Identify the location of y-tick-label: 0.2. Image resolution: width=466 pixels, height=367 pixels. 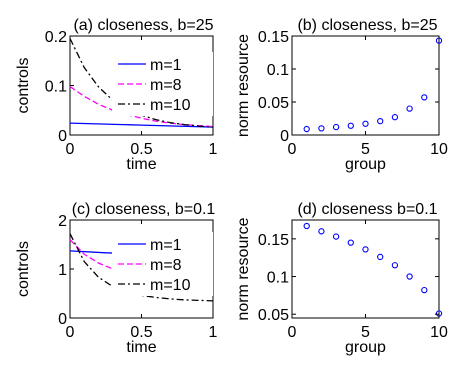
(56, 37).